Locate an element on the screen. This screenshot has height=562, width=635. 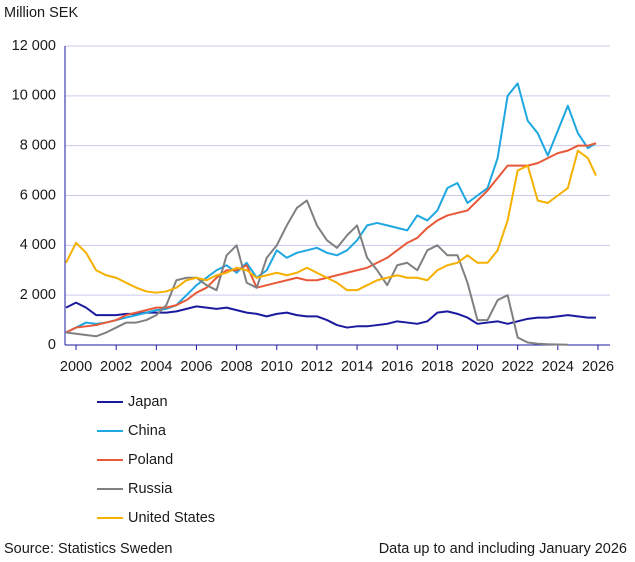
legend-label: United States is located at coordinates (171, 518).